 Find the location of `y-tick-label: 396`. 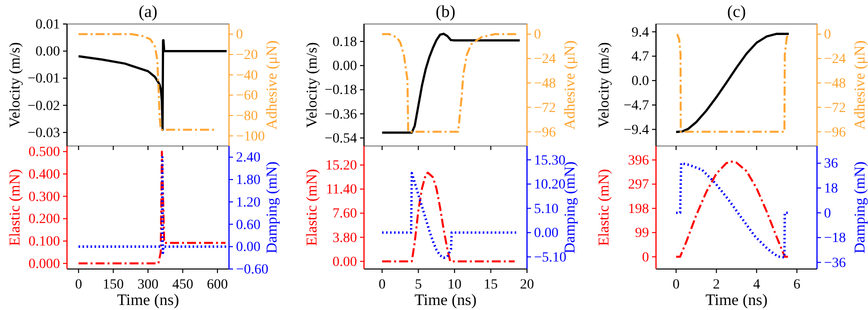

y-tick-label: 396 is located at coordinates (638, 160).